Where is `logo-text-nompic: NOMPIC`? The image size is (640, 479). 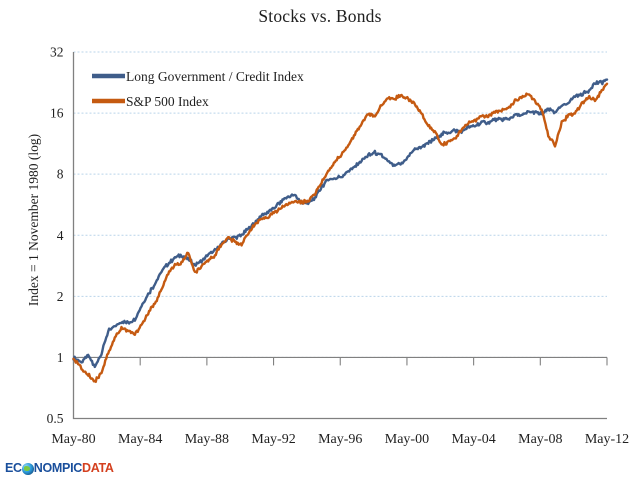
logo-text-nompic: NOMPIC is located at coordinates (58, 468).